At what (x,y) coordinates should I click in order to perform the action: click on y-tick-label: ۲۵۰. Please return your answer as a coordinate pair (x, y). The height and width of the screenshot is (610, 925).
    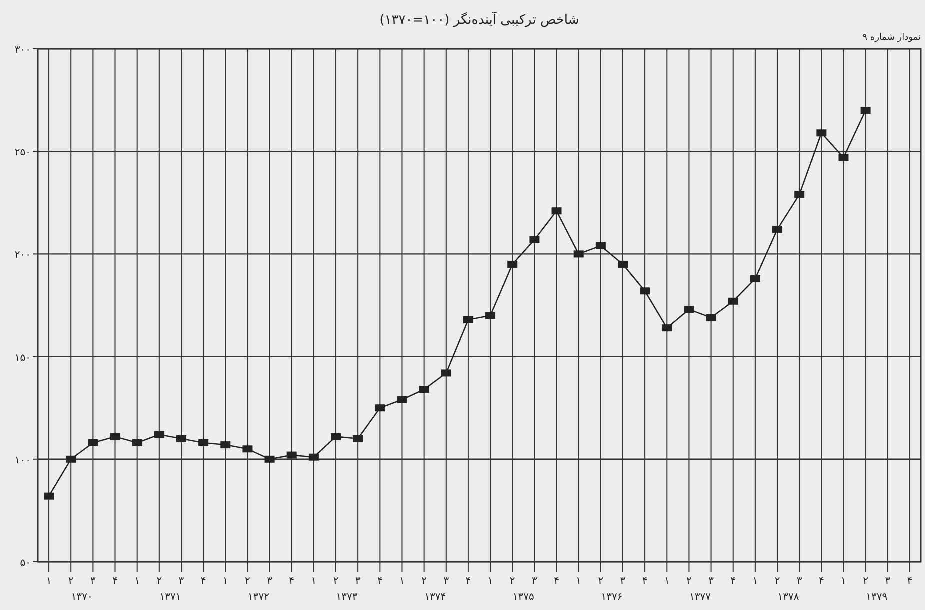
    Looking at the image, I should click on (22, 153).